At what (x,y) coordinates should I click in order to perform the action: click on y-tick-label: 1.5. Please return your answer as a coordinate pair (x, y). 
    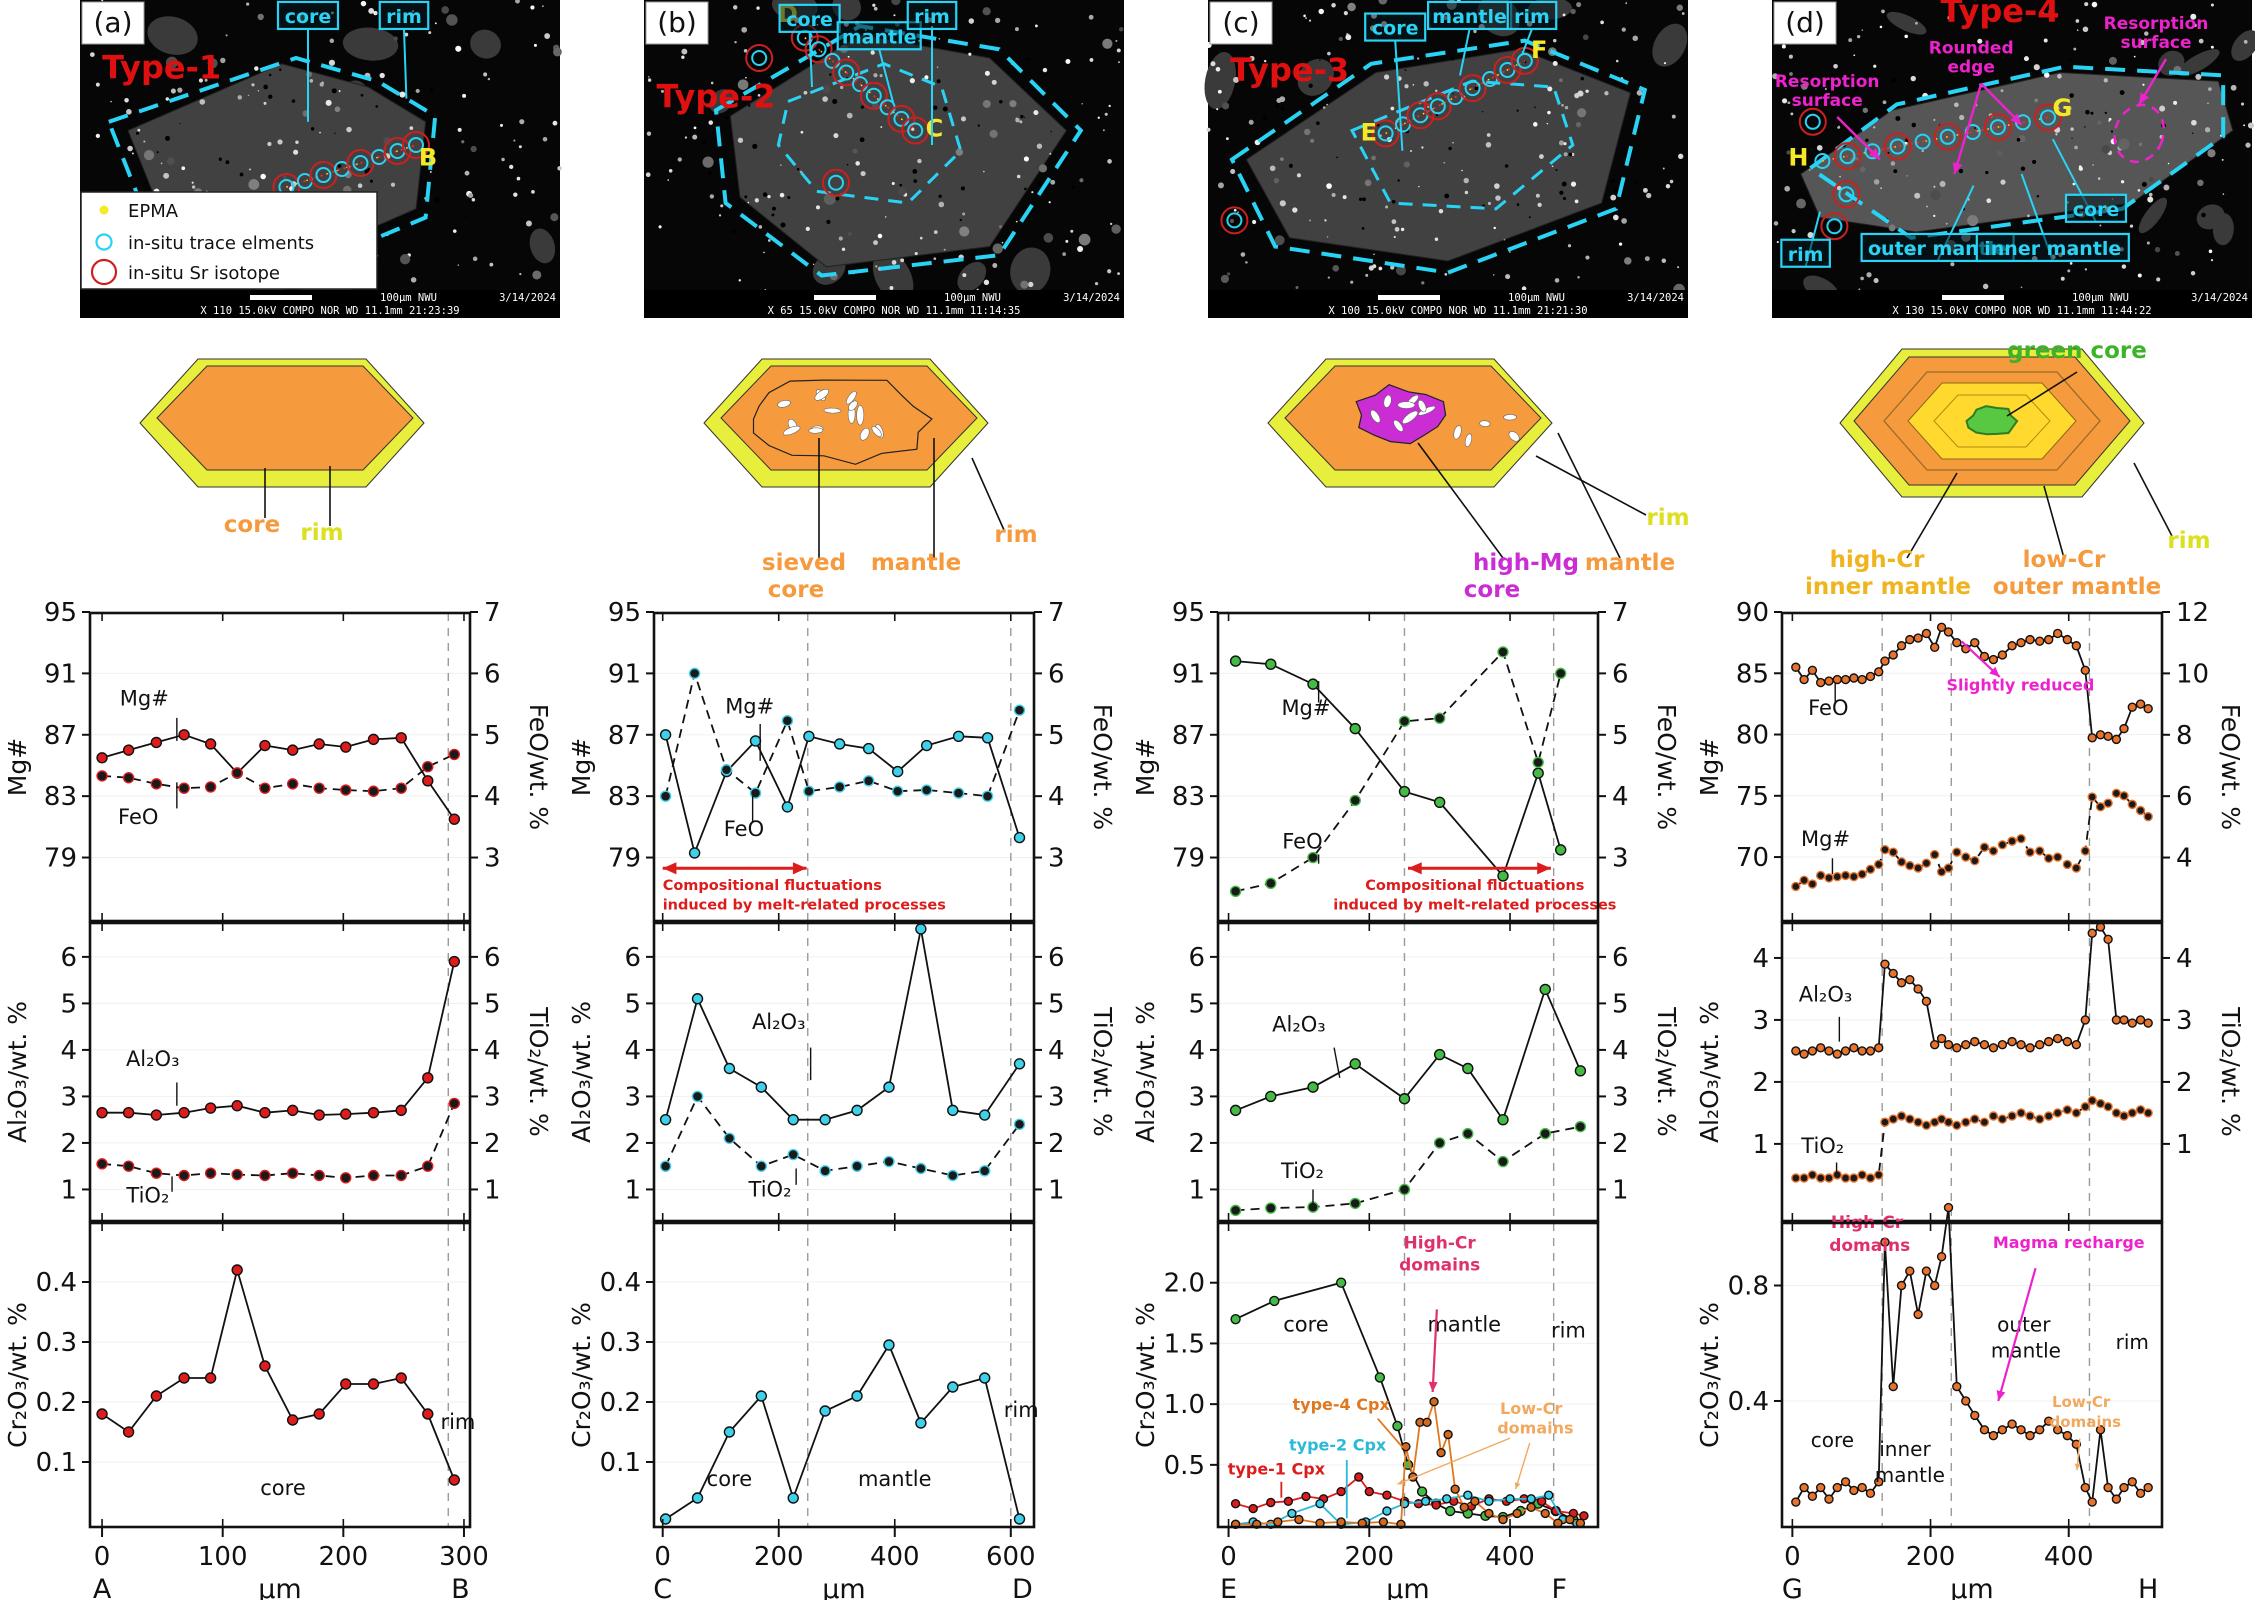
    Looking at the image, I should click on (1184, 1344).